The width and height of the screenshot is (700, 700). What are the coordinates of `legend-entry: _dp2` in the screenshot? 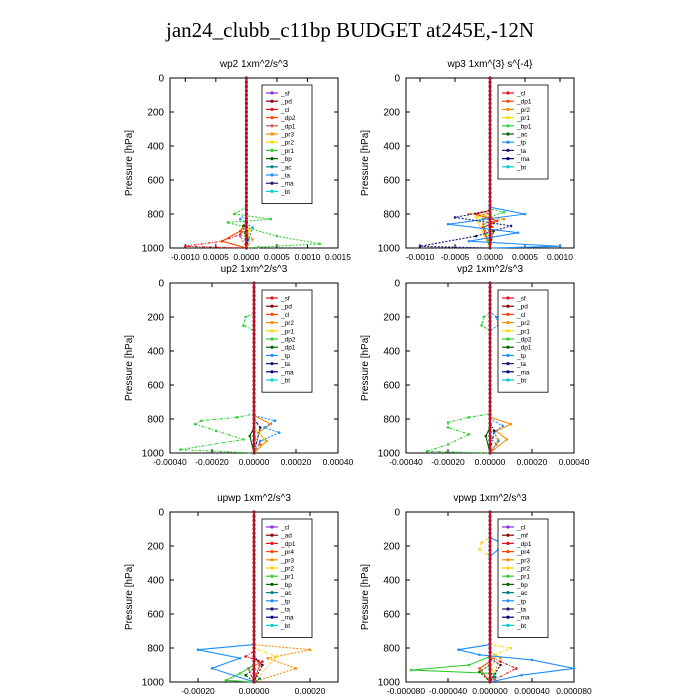 It's located at (288, 340).